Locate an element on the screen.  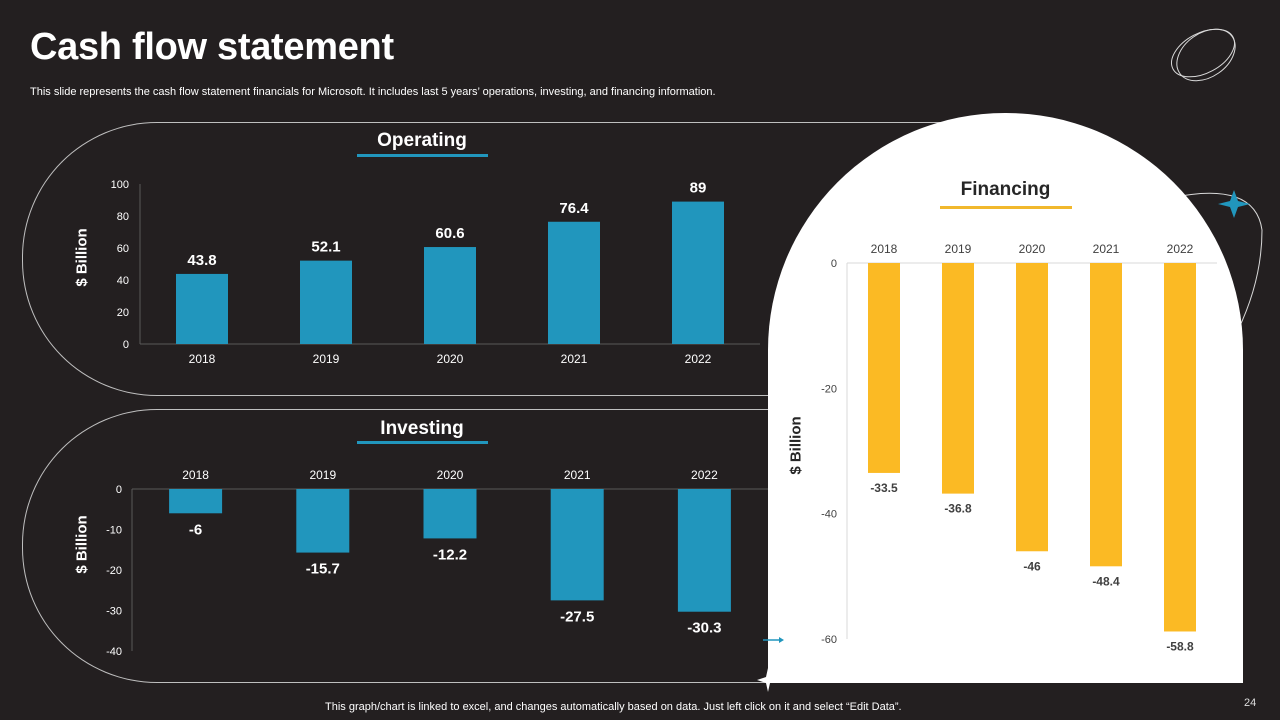
data-label: -46 is located at coordinates (1032, 566).